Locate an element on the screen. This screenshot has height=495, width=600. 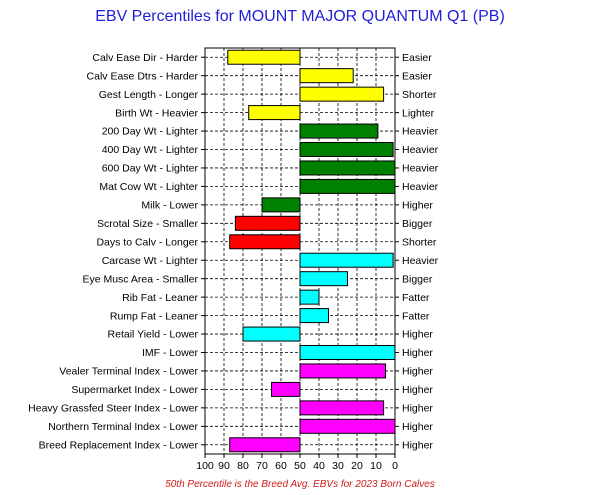
x-tick-label: 80 is located at coordinates (243, 466).